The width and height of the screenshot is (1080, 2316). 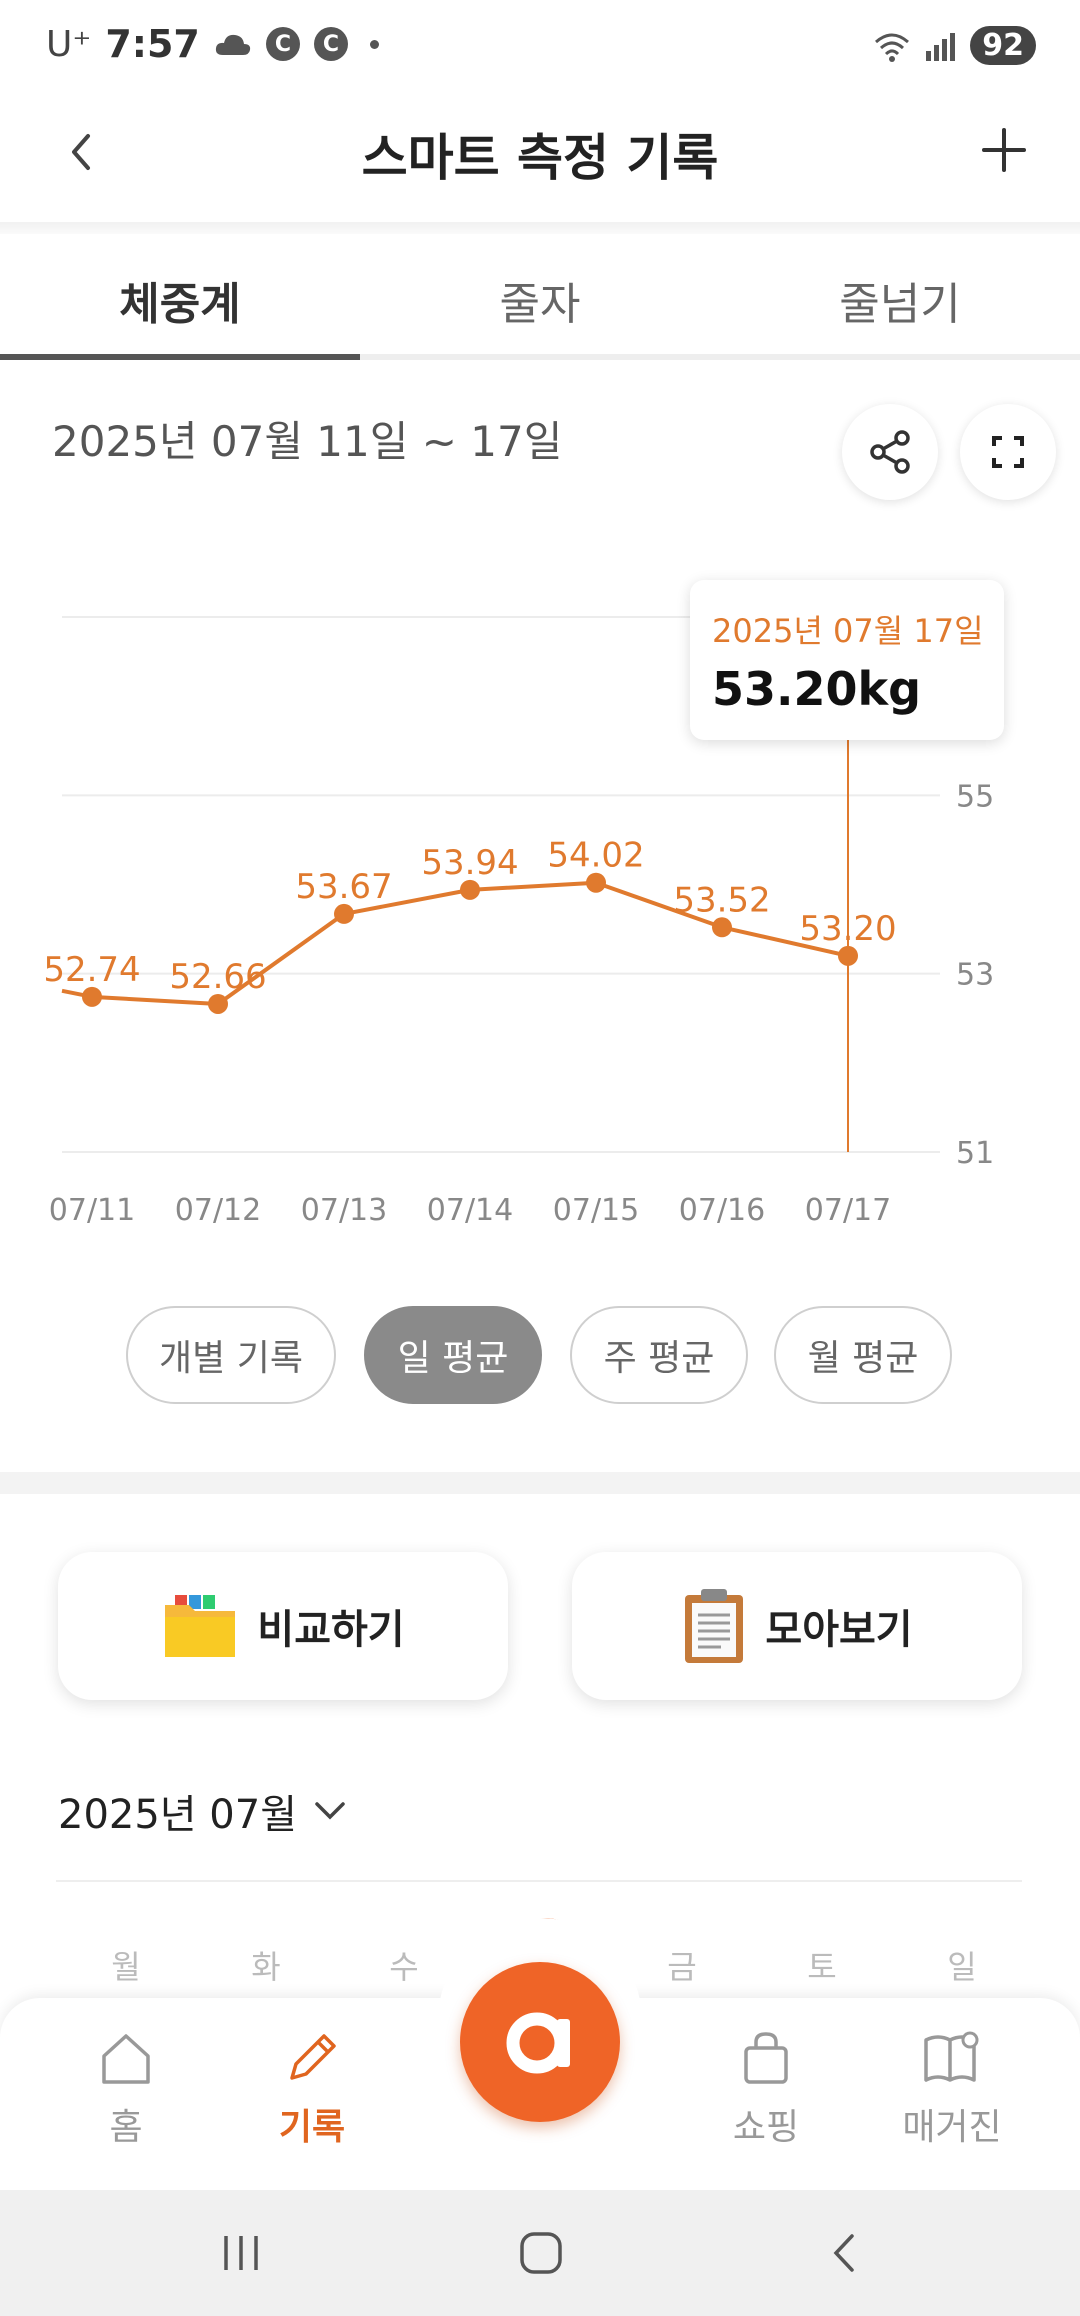 I want to click on series-line, so click(x=455, y=943).